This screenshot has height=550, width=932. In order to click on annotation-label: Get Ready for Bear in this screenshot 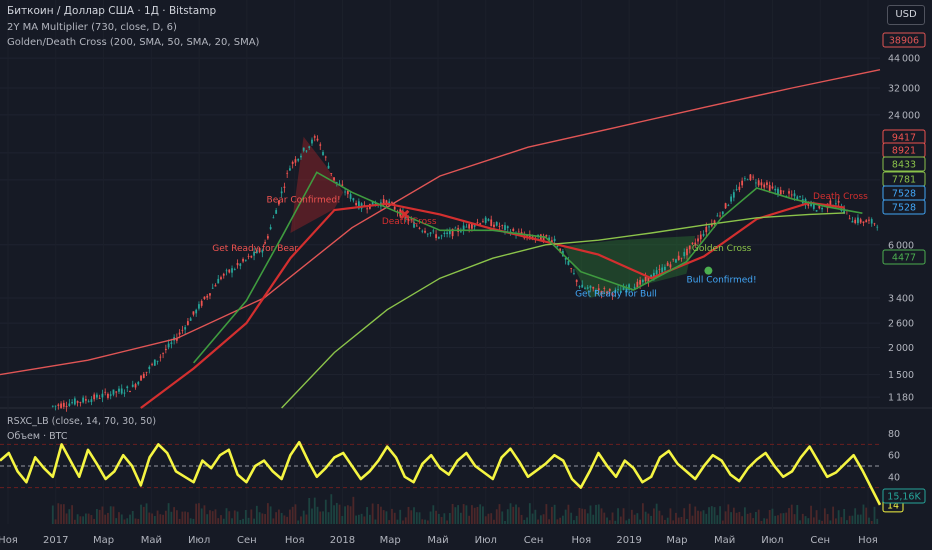, I will do `click(255, 249)`.